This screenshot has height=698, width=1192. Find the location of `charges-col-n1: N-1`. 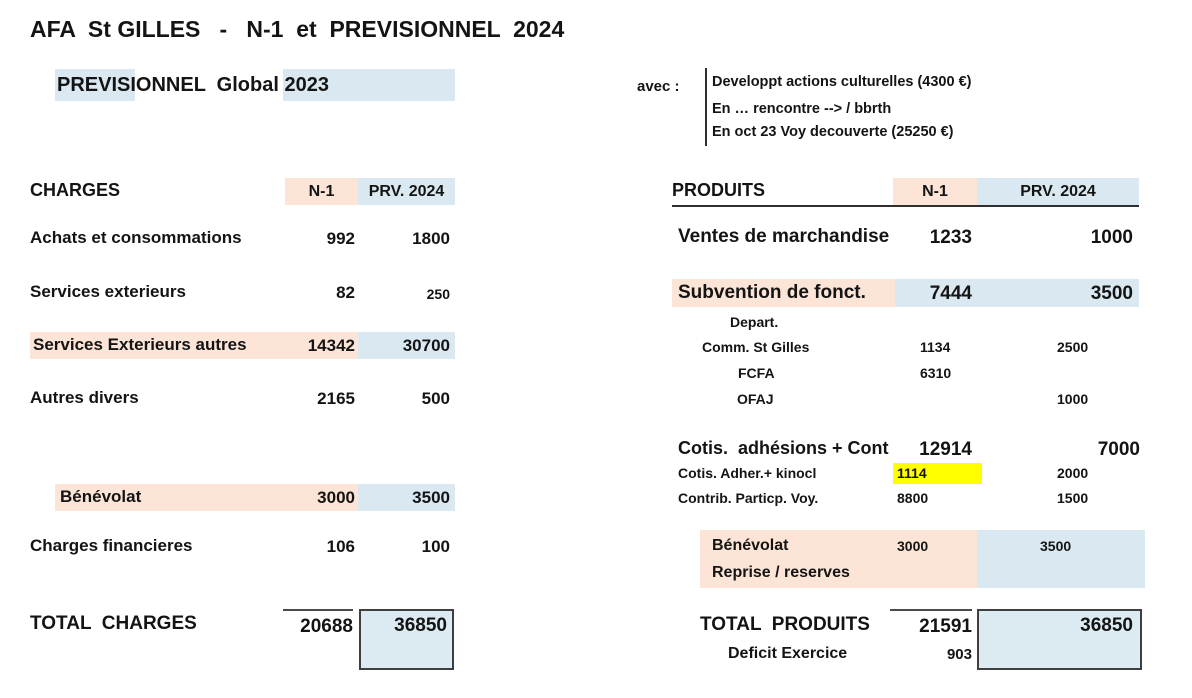

charges-col-n1: N-1 is located at coordinates (321, 191).